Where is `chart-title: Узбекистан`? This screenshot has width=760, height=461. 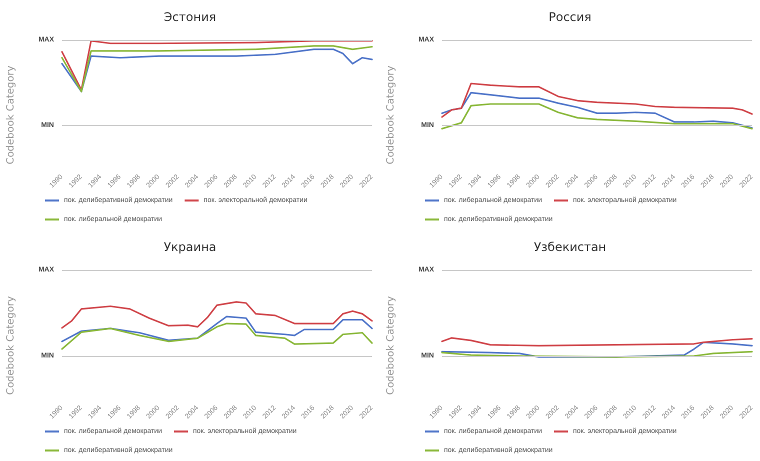
chart-title: Узбекистан is located at coordinates (570, 247).